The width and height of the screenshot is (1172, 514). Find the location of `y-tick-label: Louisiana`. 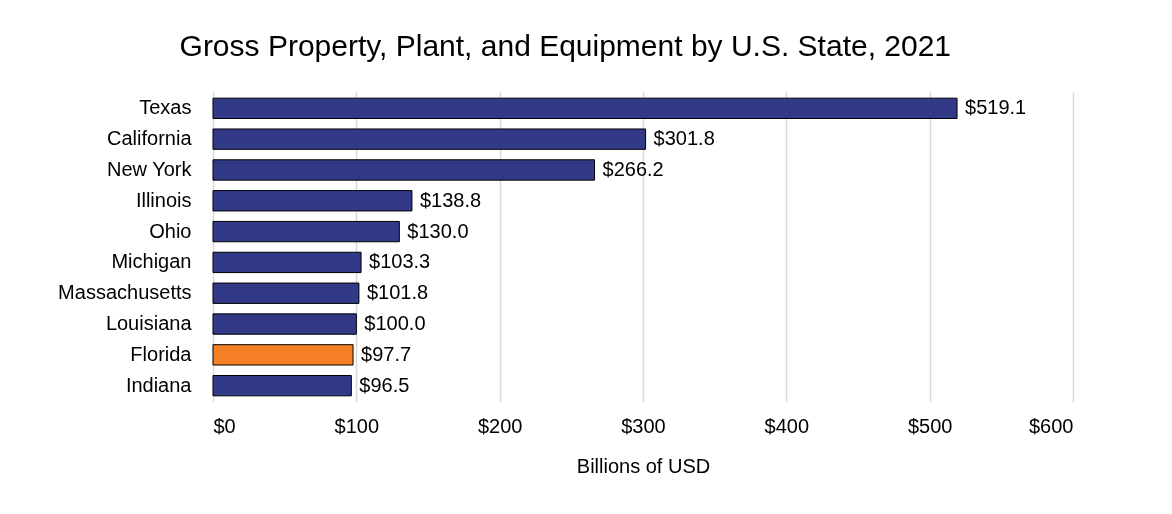

y-tick-label: Louisiana is located at coordinates (149, 323).